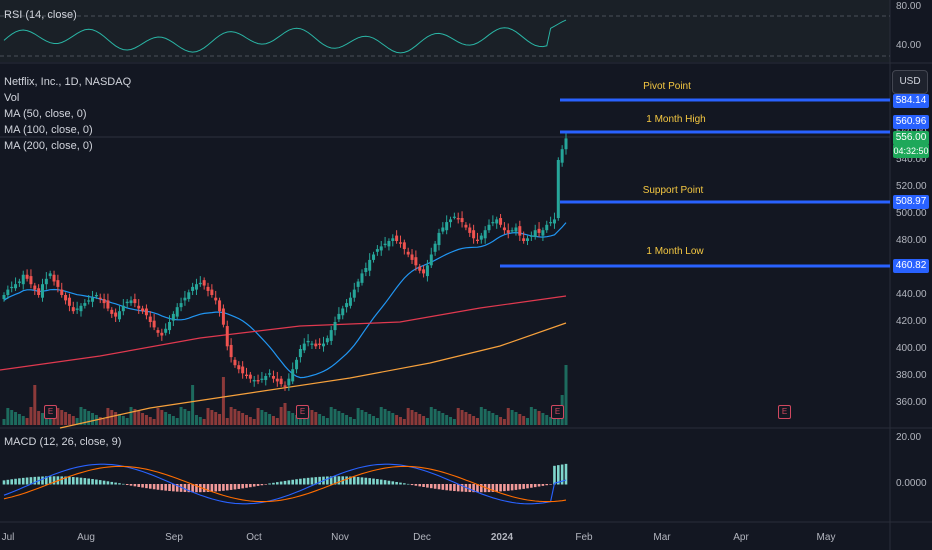 This screenshot has height=550, width=932. Describe the element at coordinates (340, 537) in the screenshot. I see `time-axis-tick: Nov` at that location.